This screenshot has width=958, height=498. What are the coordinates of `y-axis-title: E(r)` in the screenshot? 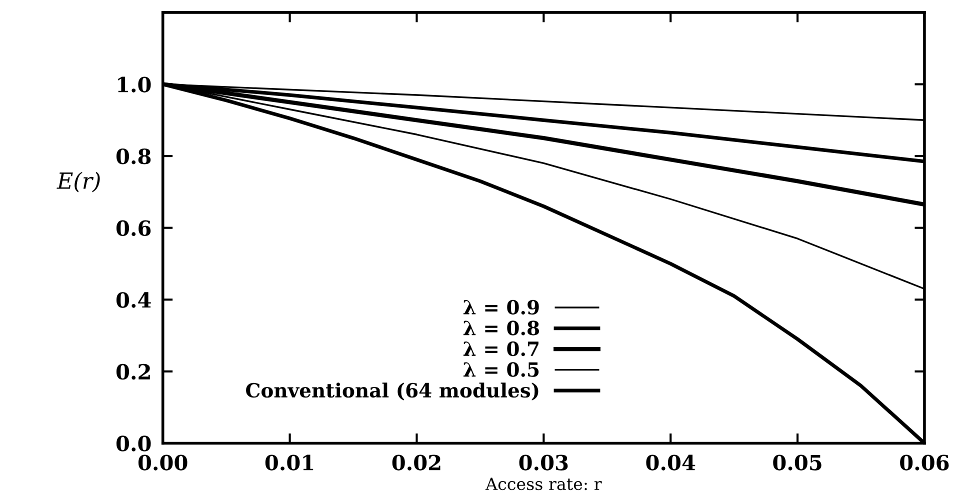 It's located at (78, 182).